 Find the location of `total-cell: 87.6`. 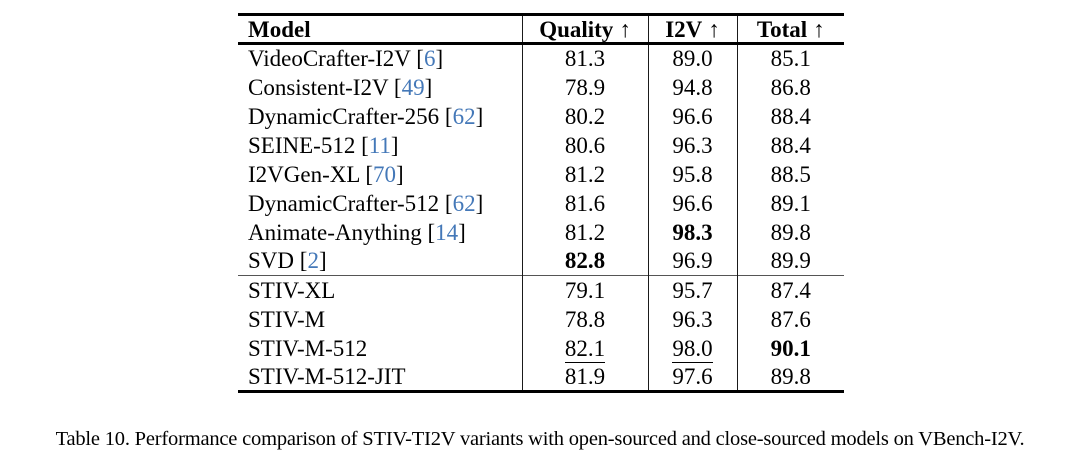

total-cell: 87.6 is located at coordinates (790, 319).